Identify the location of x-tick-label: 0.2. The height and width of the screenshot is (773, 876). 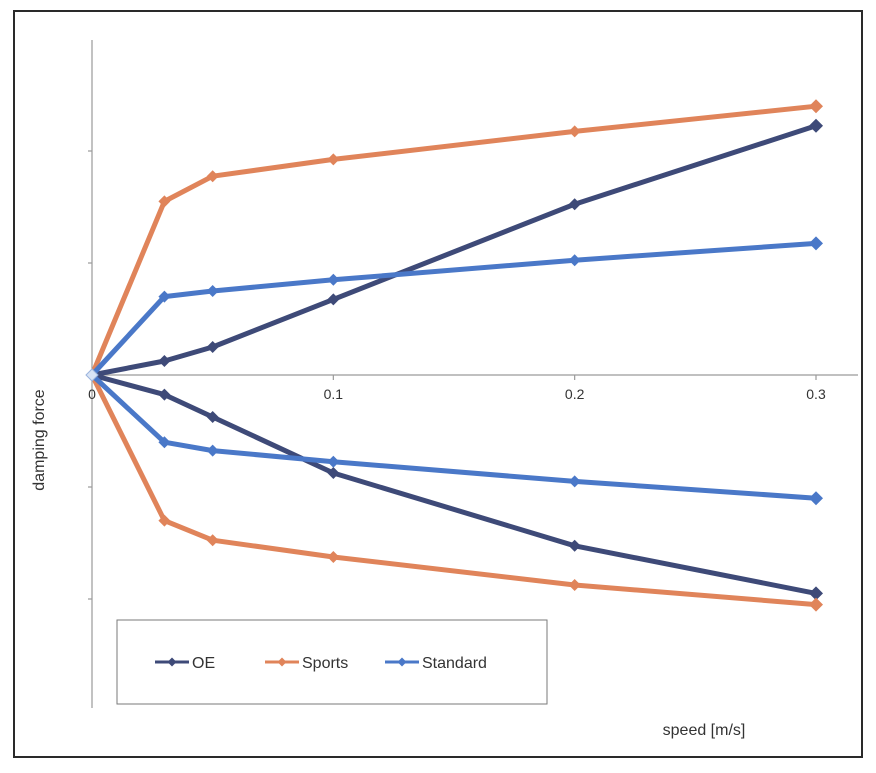
(575, 394).